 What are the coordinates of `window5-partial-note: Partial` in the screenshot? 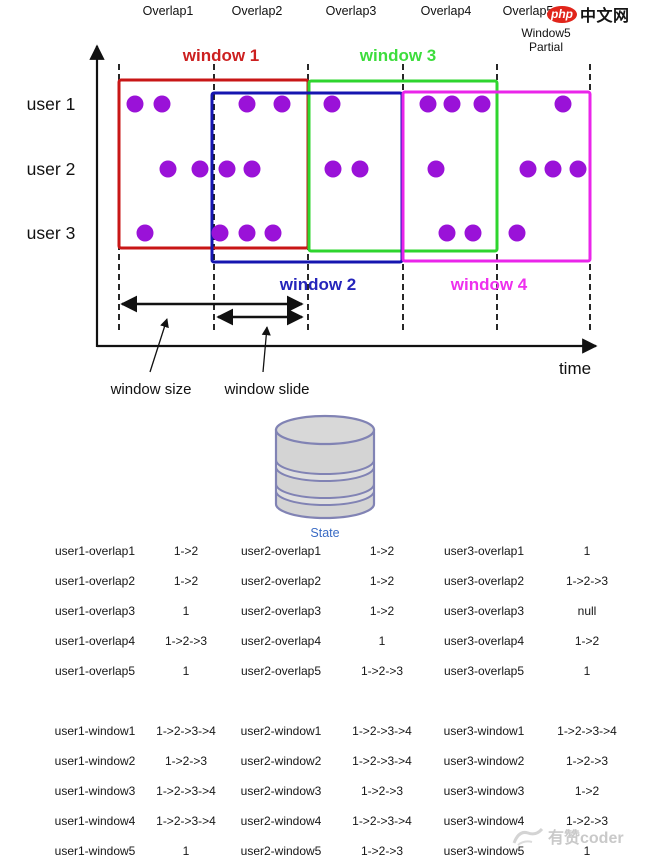 It's located at (546, 47).